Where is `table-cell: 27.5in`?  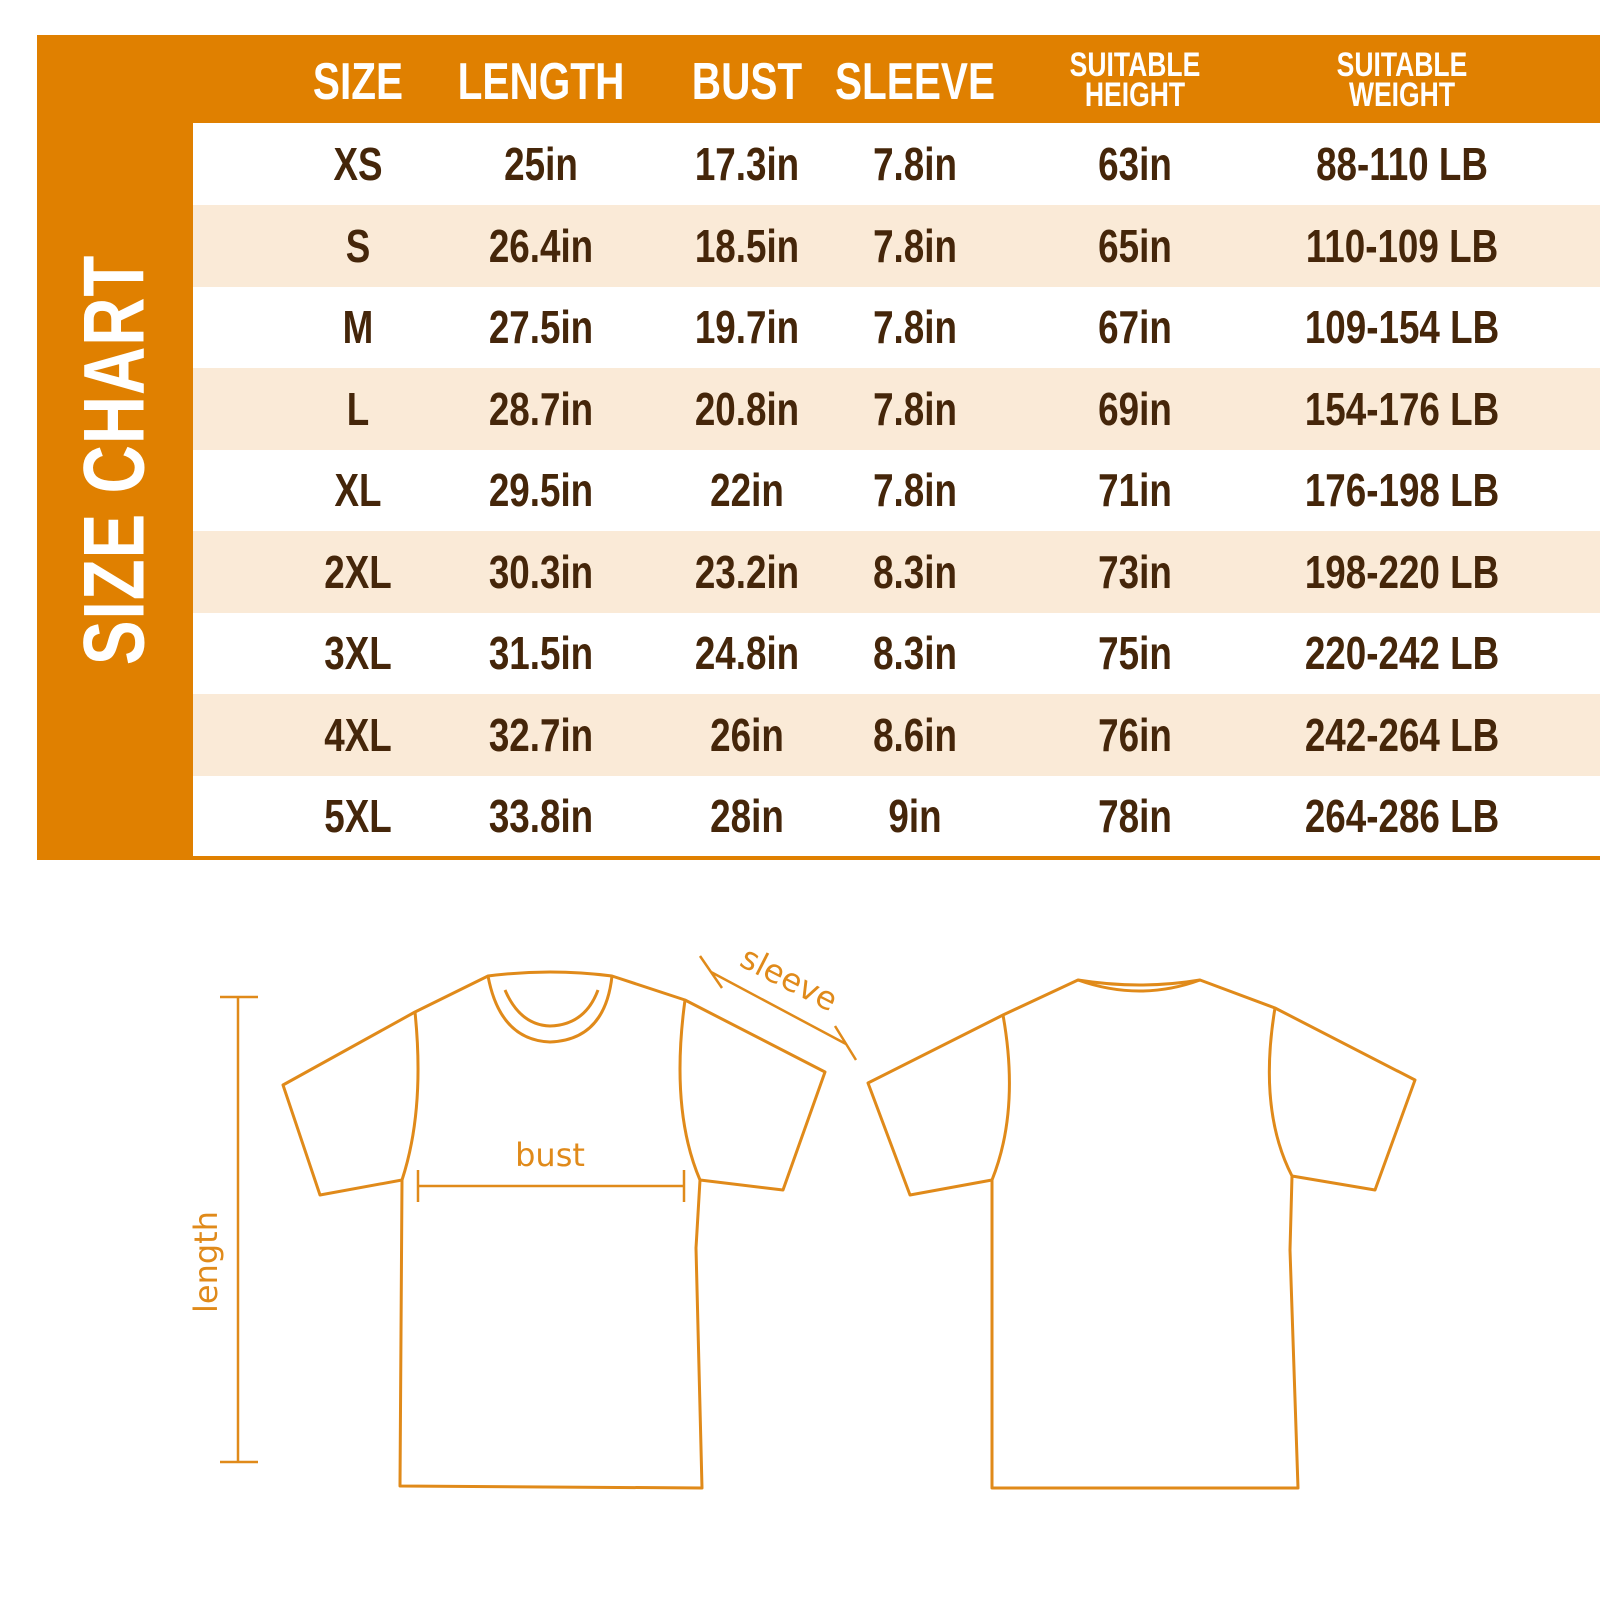
table-cell: 27.5in is located at coordinates (541, 327).